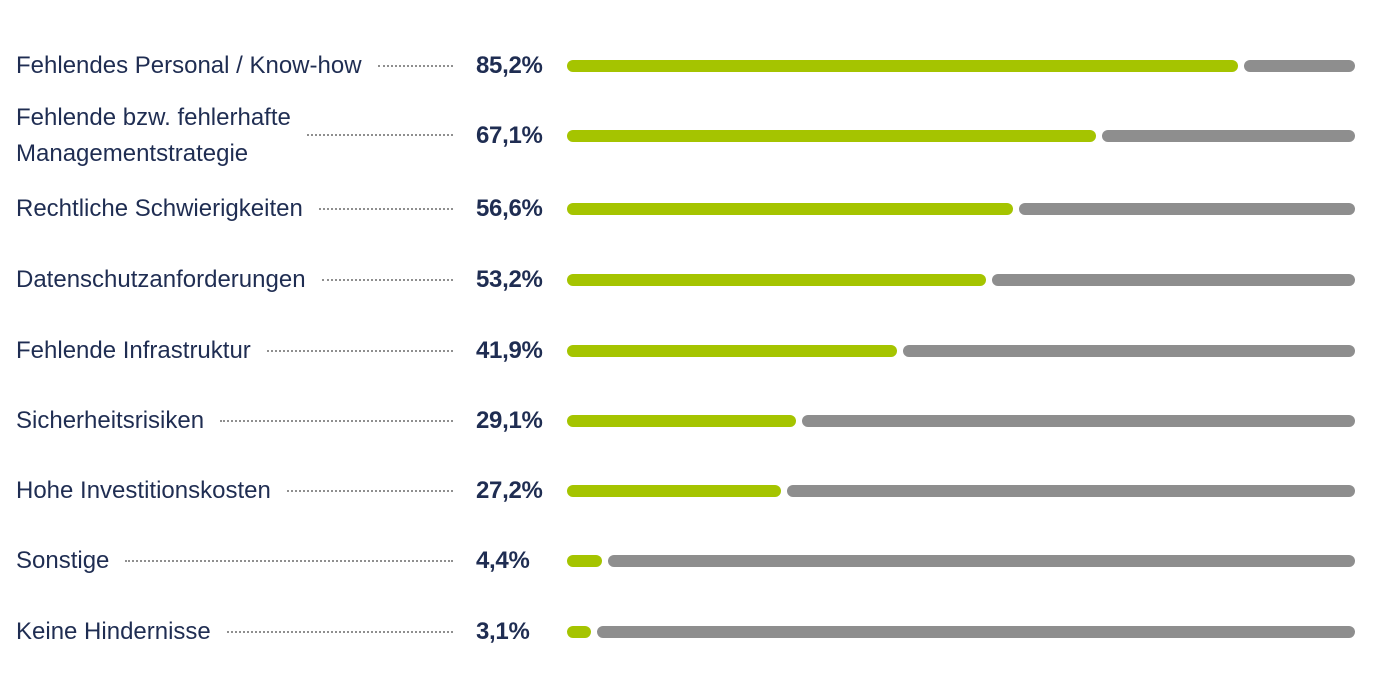 This screenshot has width=1393, height=699. Describe the element at coordinates (503, 631) in the screenshot. I see `value-label: 3,1%` at that location.